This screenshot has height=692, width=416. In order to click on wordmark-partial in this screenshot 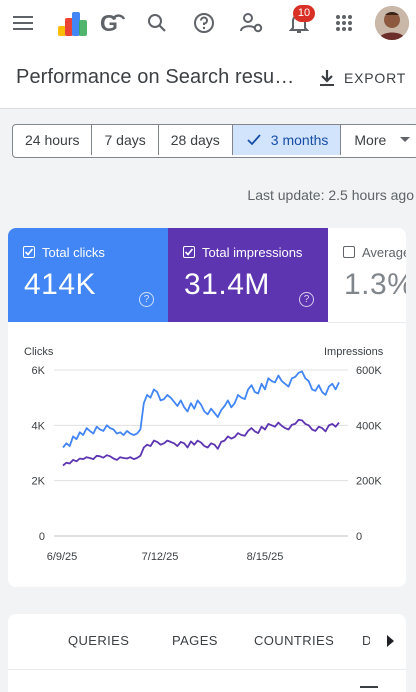, I will do `click(118, 25)`.